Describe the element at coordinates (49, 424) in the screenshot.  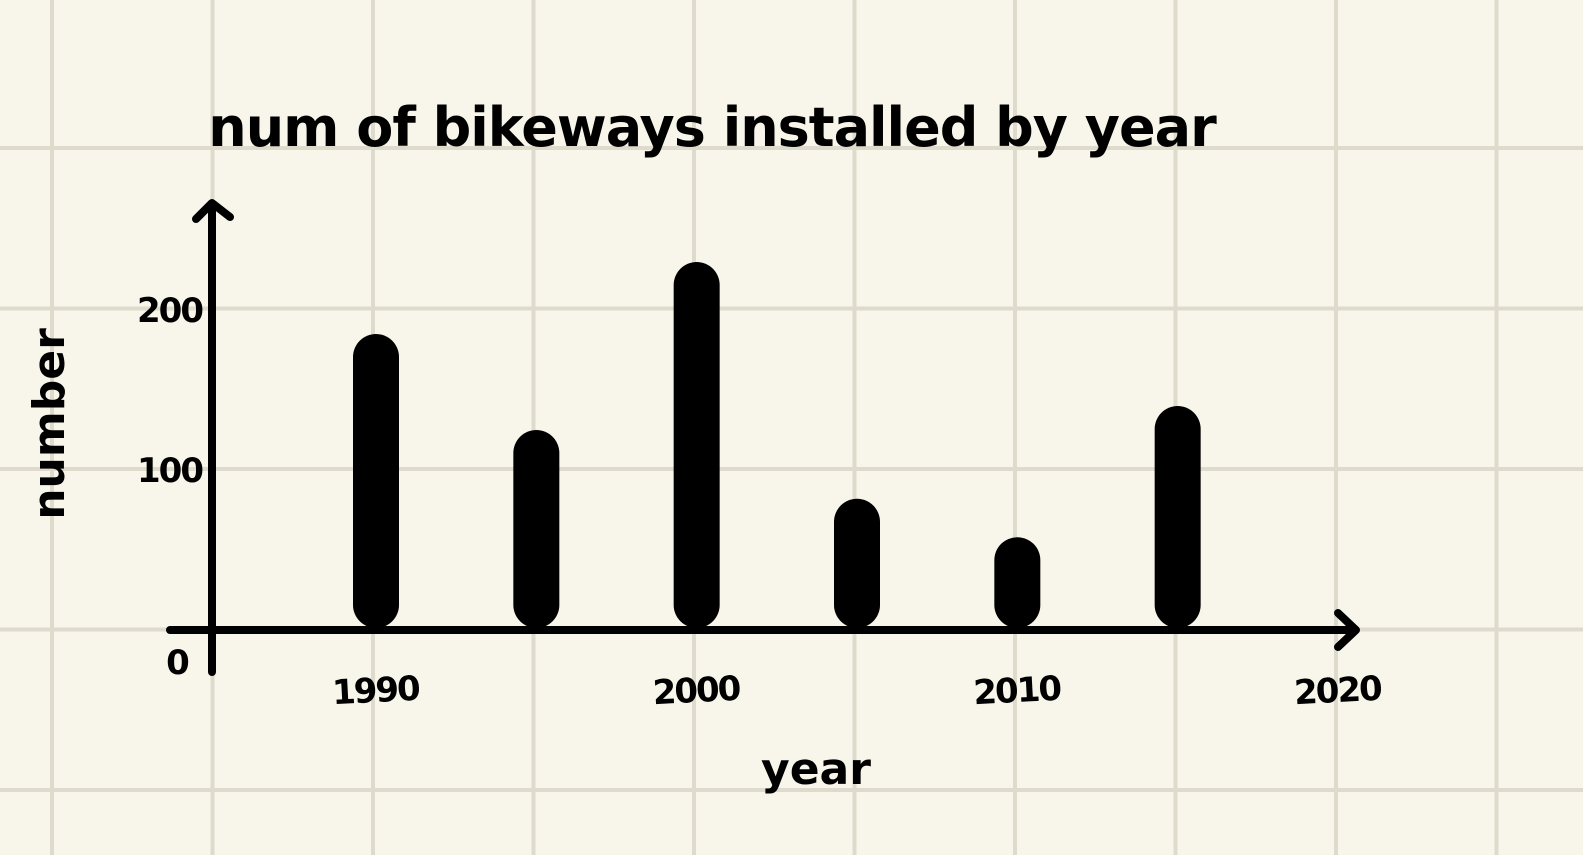
I see `y-axis-label: number` at that location.